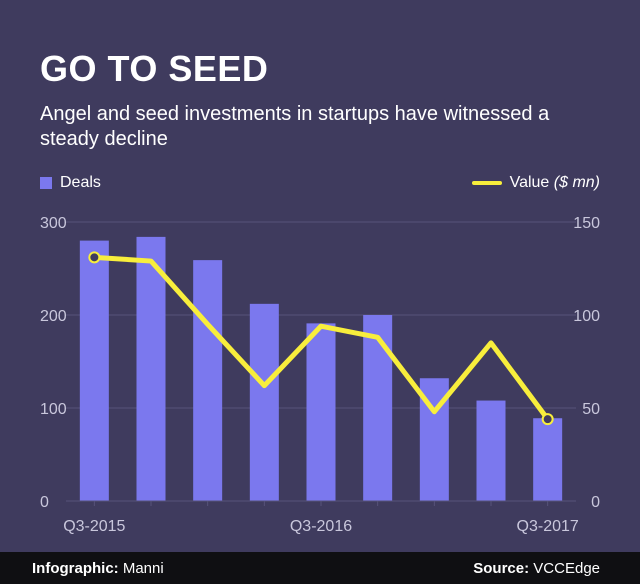  Describe the element at coordinates (53, 223) in the screenshot. I see `y-left-tick-label: 300` at that location.